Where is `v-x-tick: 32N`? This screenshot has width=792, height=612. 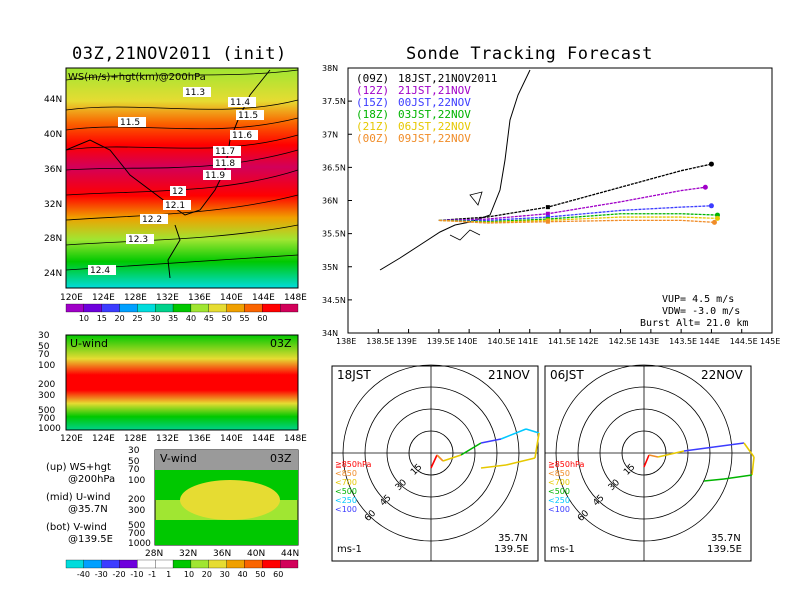
v-x-tick: 32N is located at coordinates (188, 554).